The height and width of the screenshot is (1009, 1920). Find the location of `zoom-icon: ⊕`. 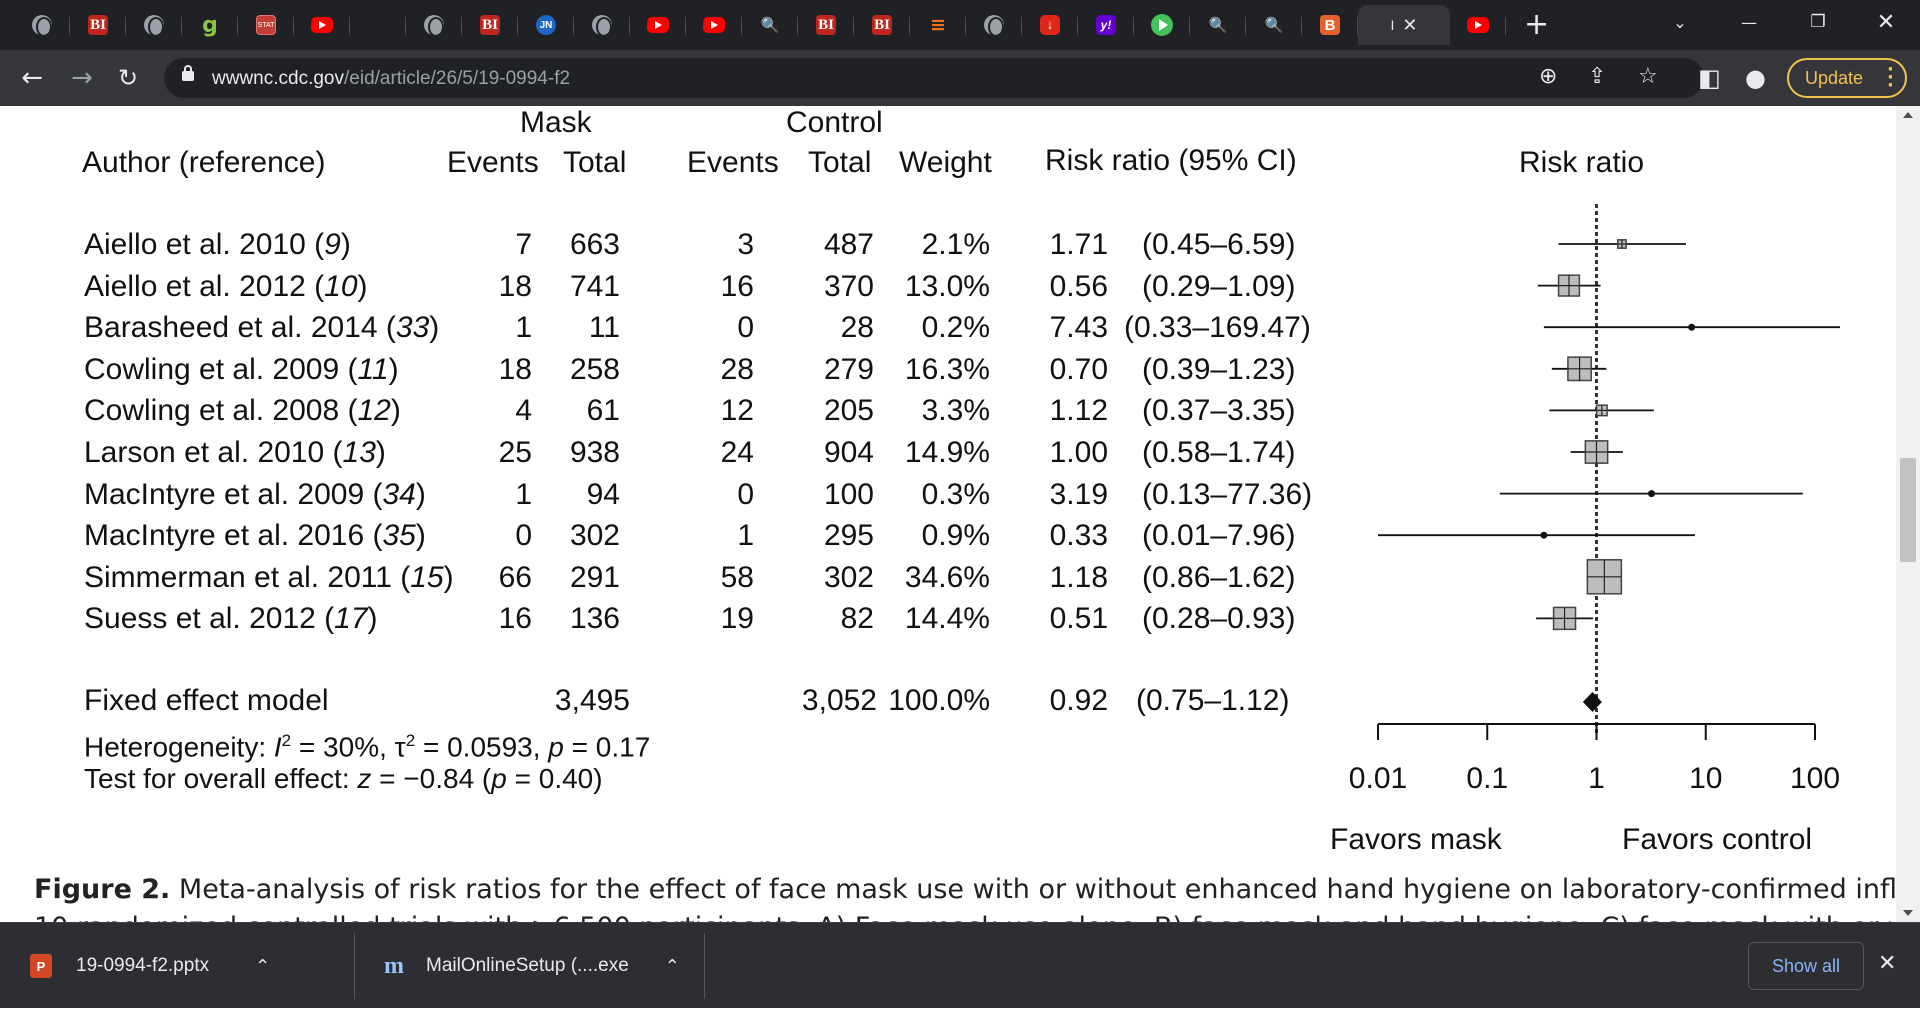

zoom-icon: ⊕ is located at coordinates (1548, 76).